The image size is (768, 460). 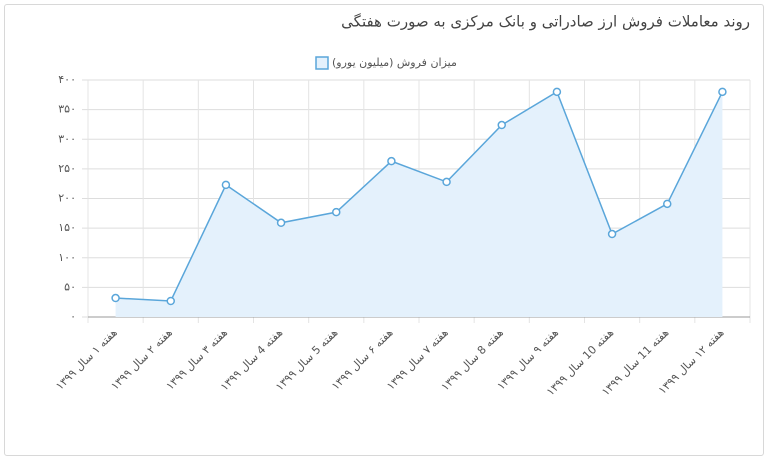 What do you see at coordinates (67, 138) in the screenshot?
I see `y-tick-label: ۳۰۰` at bounding box center [67, 138].